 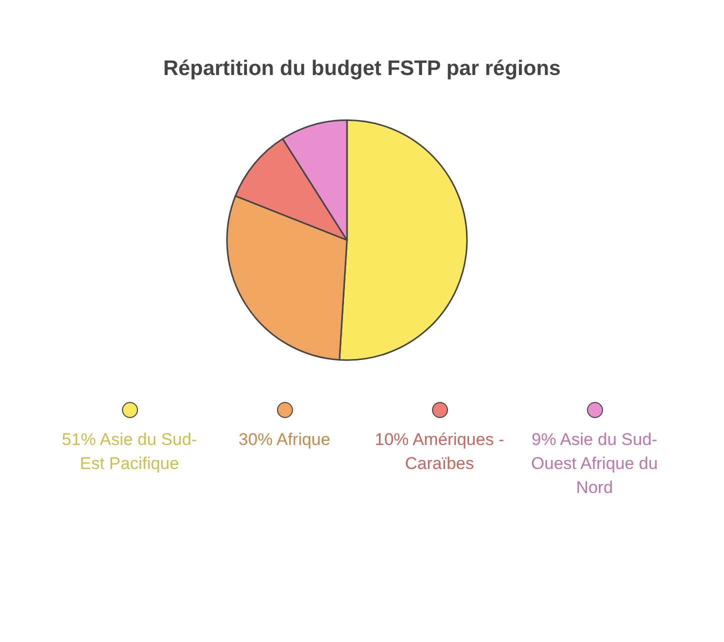 What do you see at coordinates (284, 439) in the screenshot?
I see `legend-label: 30% Afrique` at bounding box center [284, 439].